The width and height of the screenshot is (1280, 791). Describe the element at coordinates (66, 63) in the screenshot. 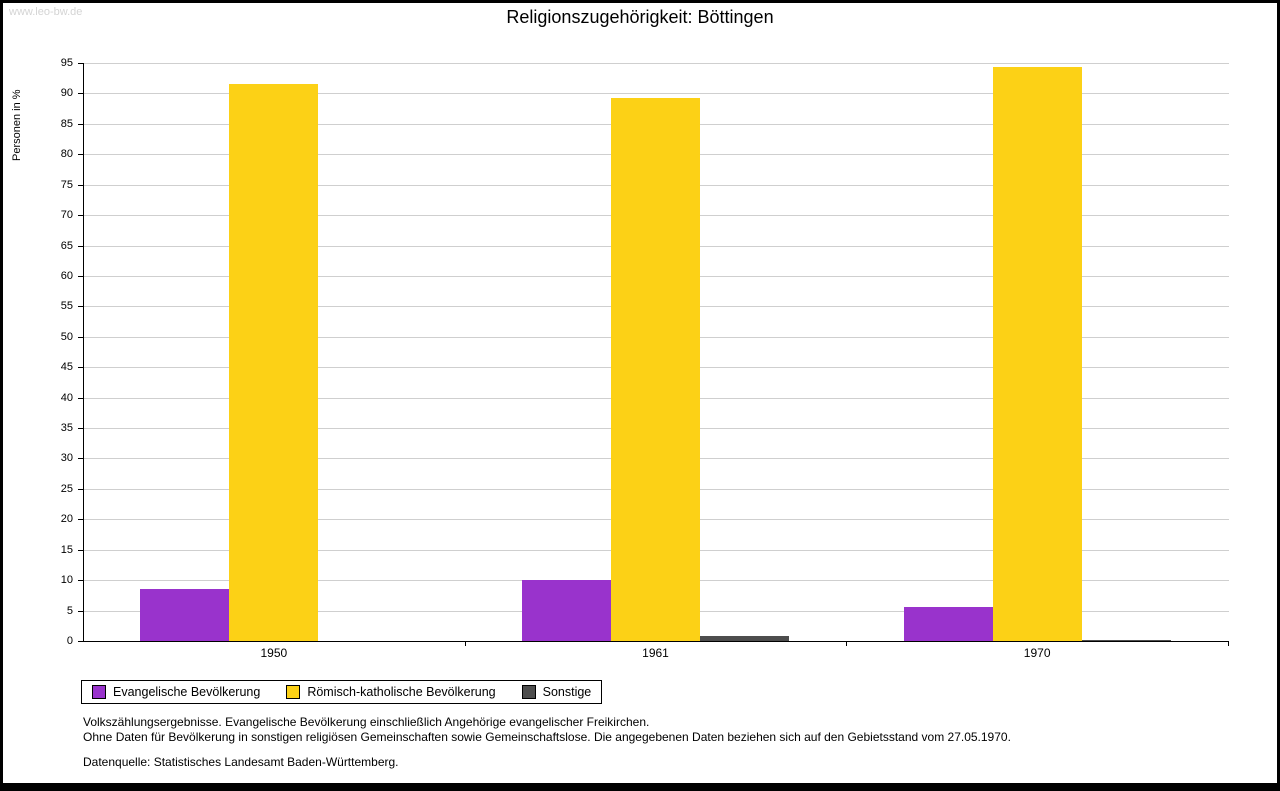

I see `y-tick-label: 95` at that location.